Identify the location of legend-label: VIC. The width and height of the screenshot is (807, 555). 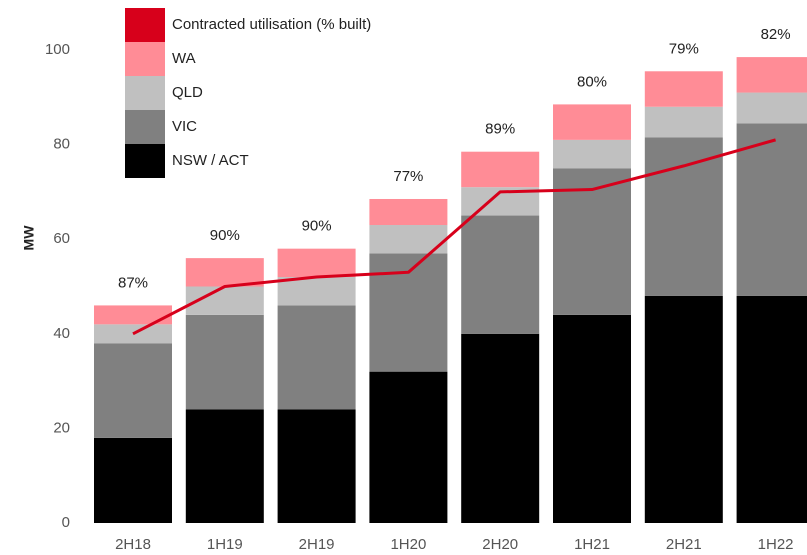
(184, 126).